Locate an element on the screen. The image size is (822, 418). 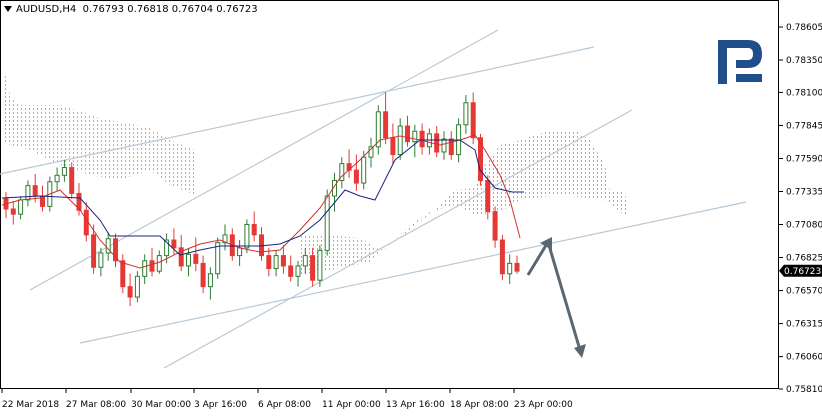
y-tick-label: 0.78100 is located at coordinates (804, 93).